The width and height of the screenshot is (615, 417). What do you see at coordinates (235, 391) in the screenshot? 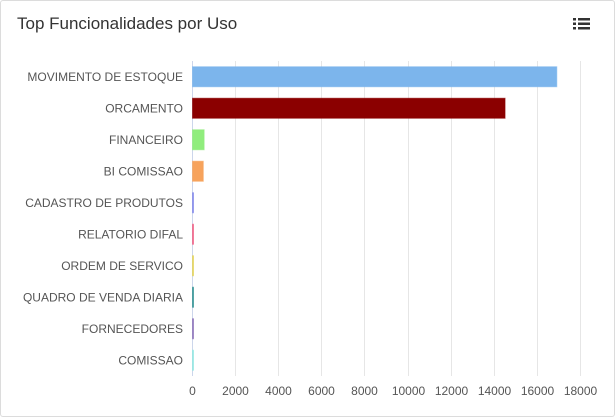
I see `x-tick-label: 2000` at bounding box center [235, 391].